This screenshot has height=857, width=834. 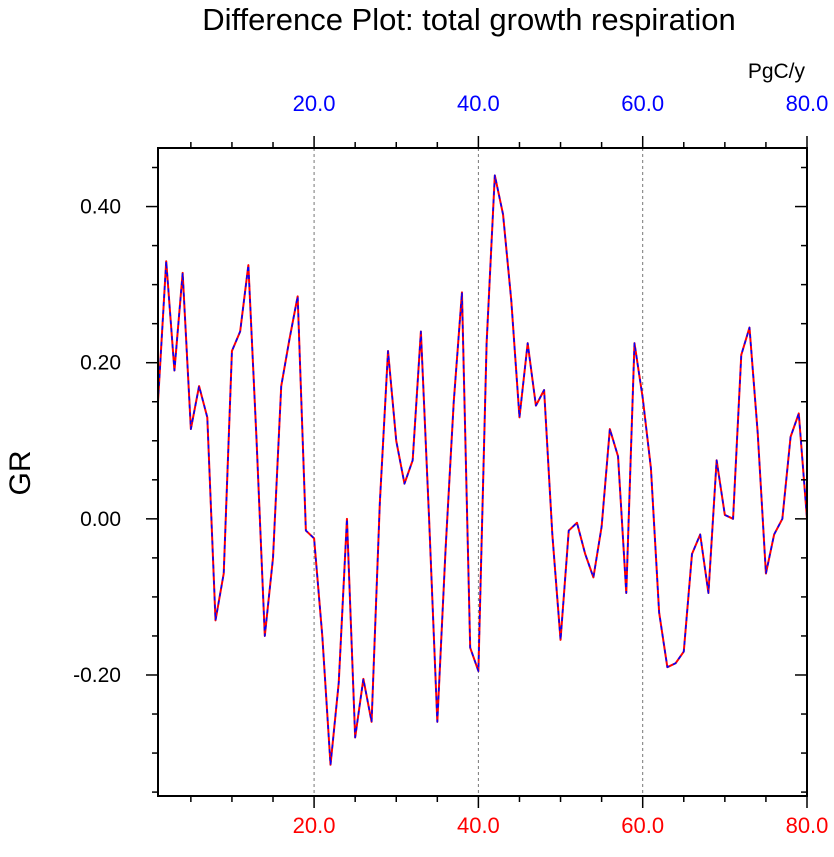 What do you see at coordinates (314, 825) in the screenshot?
I see `x-tick-label-bottom-0: 20.0` at bounding box center [314, 825].